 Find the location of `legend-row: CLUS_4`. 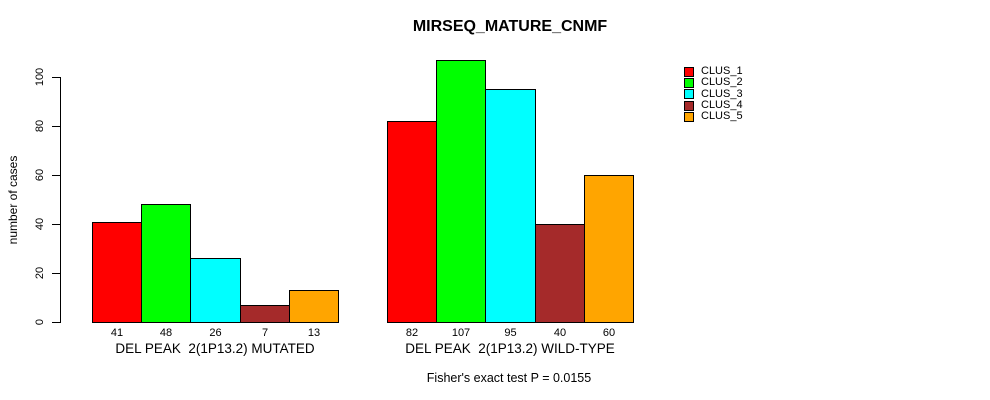

legend-row: CLUS_4 is located at coordinates (713, 105).